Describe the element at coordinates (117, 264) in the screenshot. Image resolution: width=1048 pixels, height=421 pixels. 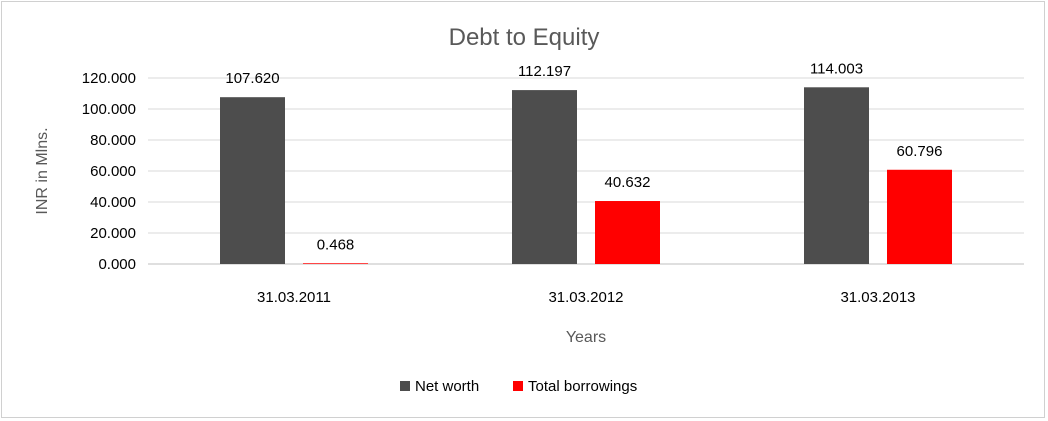
I see `y-tick-label: 0.000` at that location.